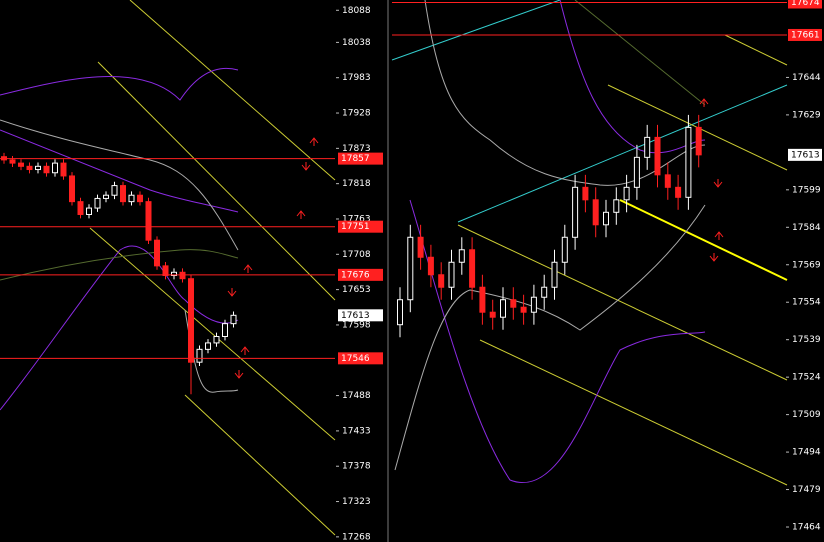  I want to click on level-label: 17857, so click(355, 159).